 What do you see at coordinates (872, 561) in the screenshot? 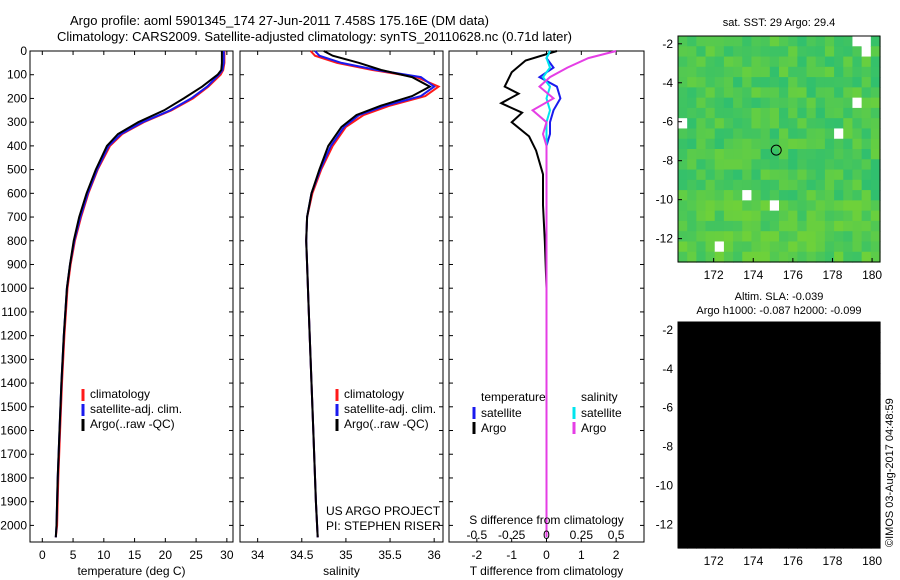
I see `map-x-tick-label: 180` at bounding box center [872, 561].